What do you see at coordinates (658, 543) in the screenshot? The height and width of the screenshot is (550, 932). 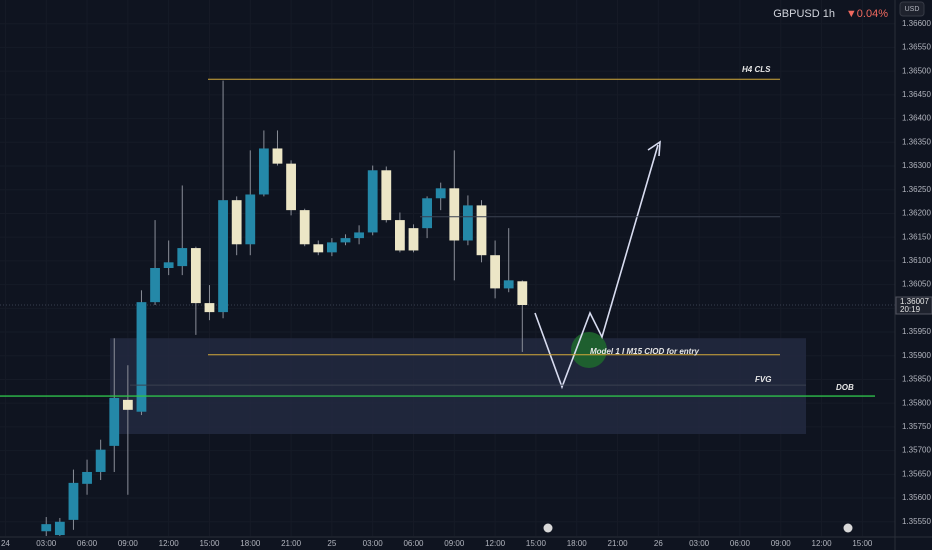 I see `x-tick-label: 26` at bounding box center [658, 543].